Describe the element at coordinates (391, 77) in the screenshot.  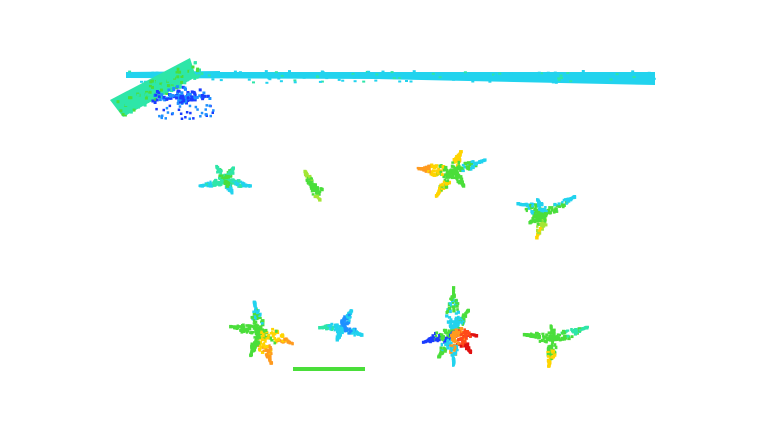
I see `long-bar` at that location.